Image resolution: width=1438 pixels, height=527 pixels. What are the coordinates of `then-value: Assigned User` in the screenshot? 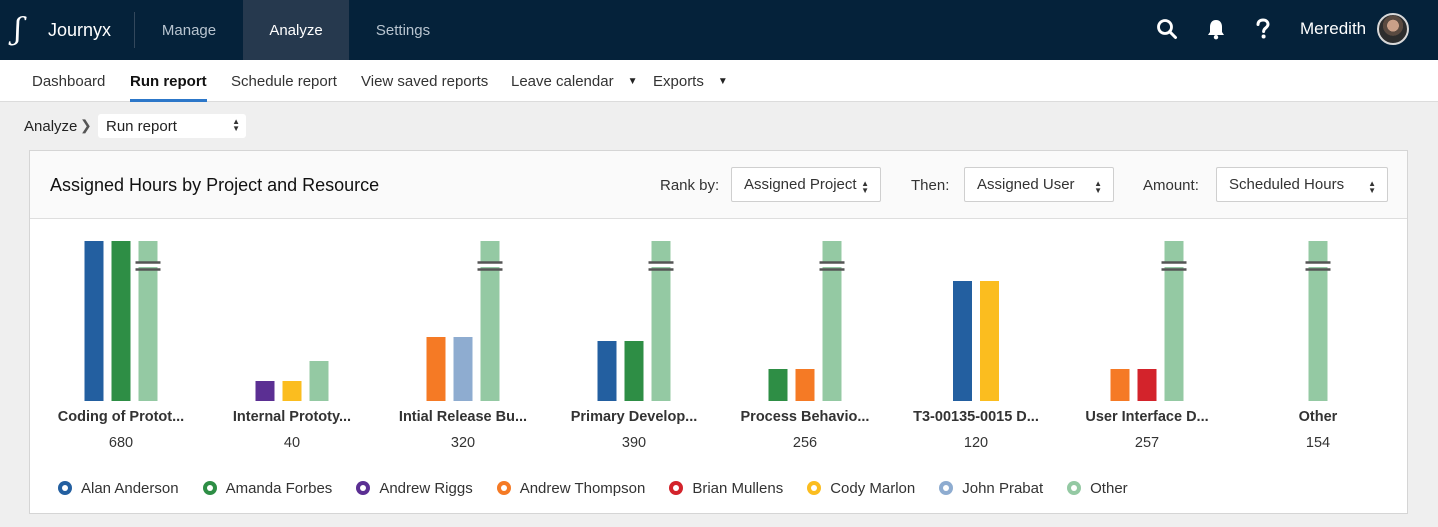 It's located at (1026, 184).